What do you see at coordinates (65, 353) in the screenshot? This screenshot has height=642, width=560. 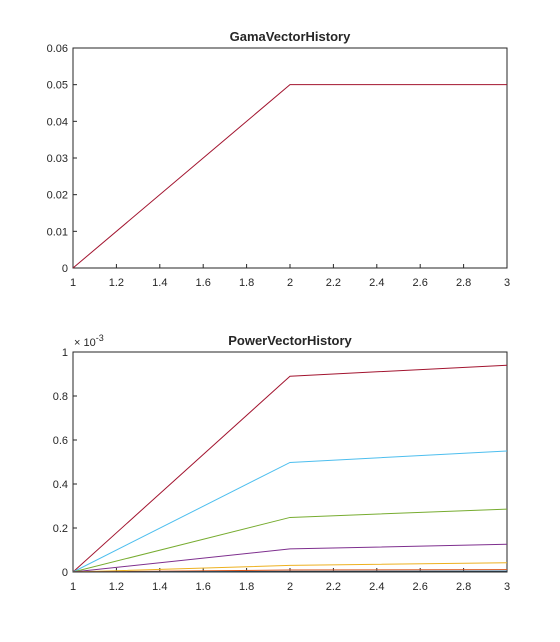 I see `y-tick-label: 1` at bounding box center [65, 353].